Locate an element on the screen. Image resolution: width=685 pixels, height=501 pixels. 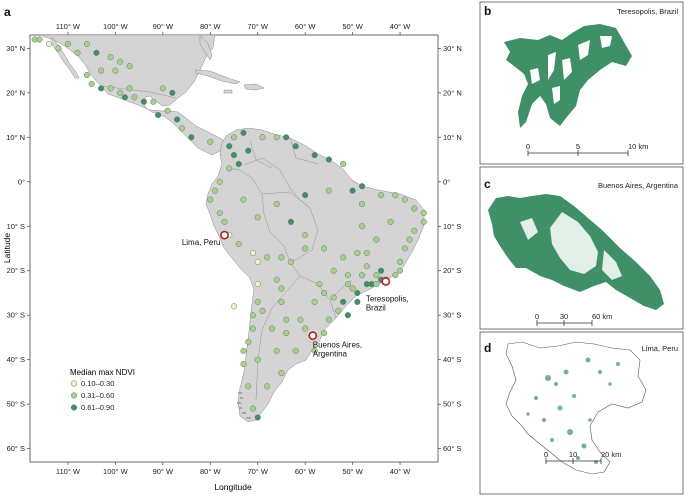
highlighted-city-label: Teresopolis, is located at coordinates (387, 298).